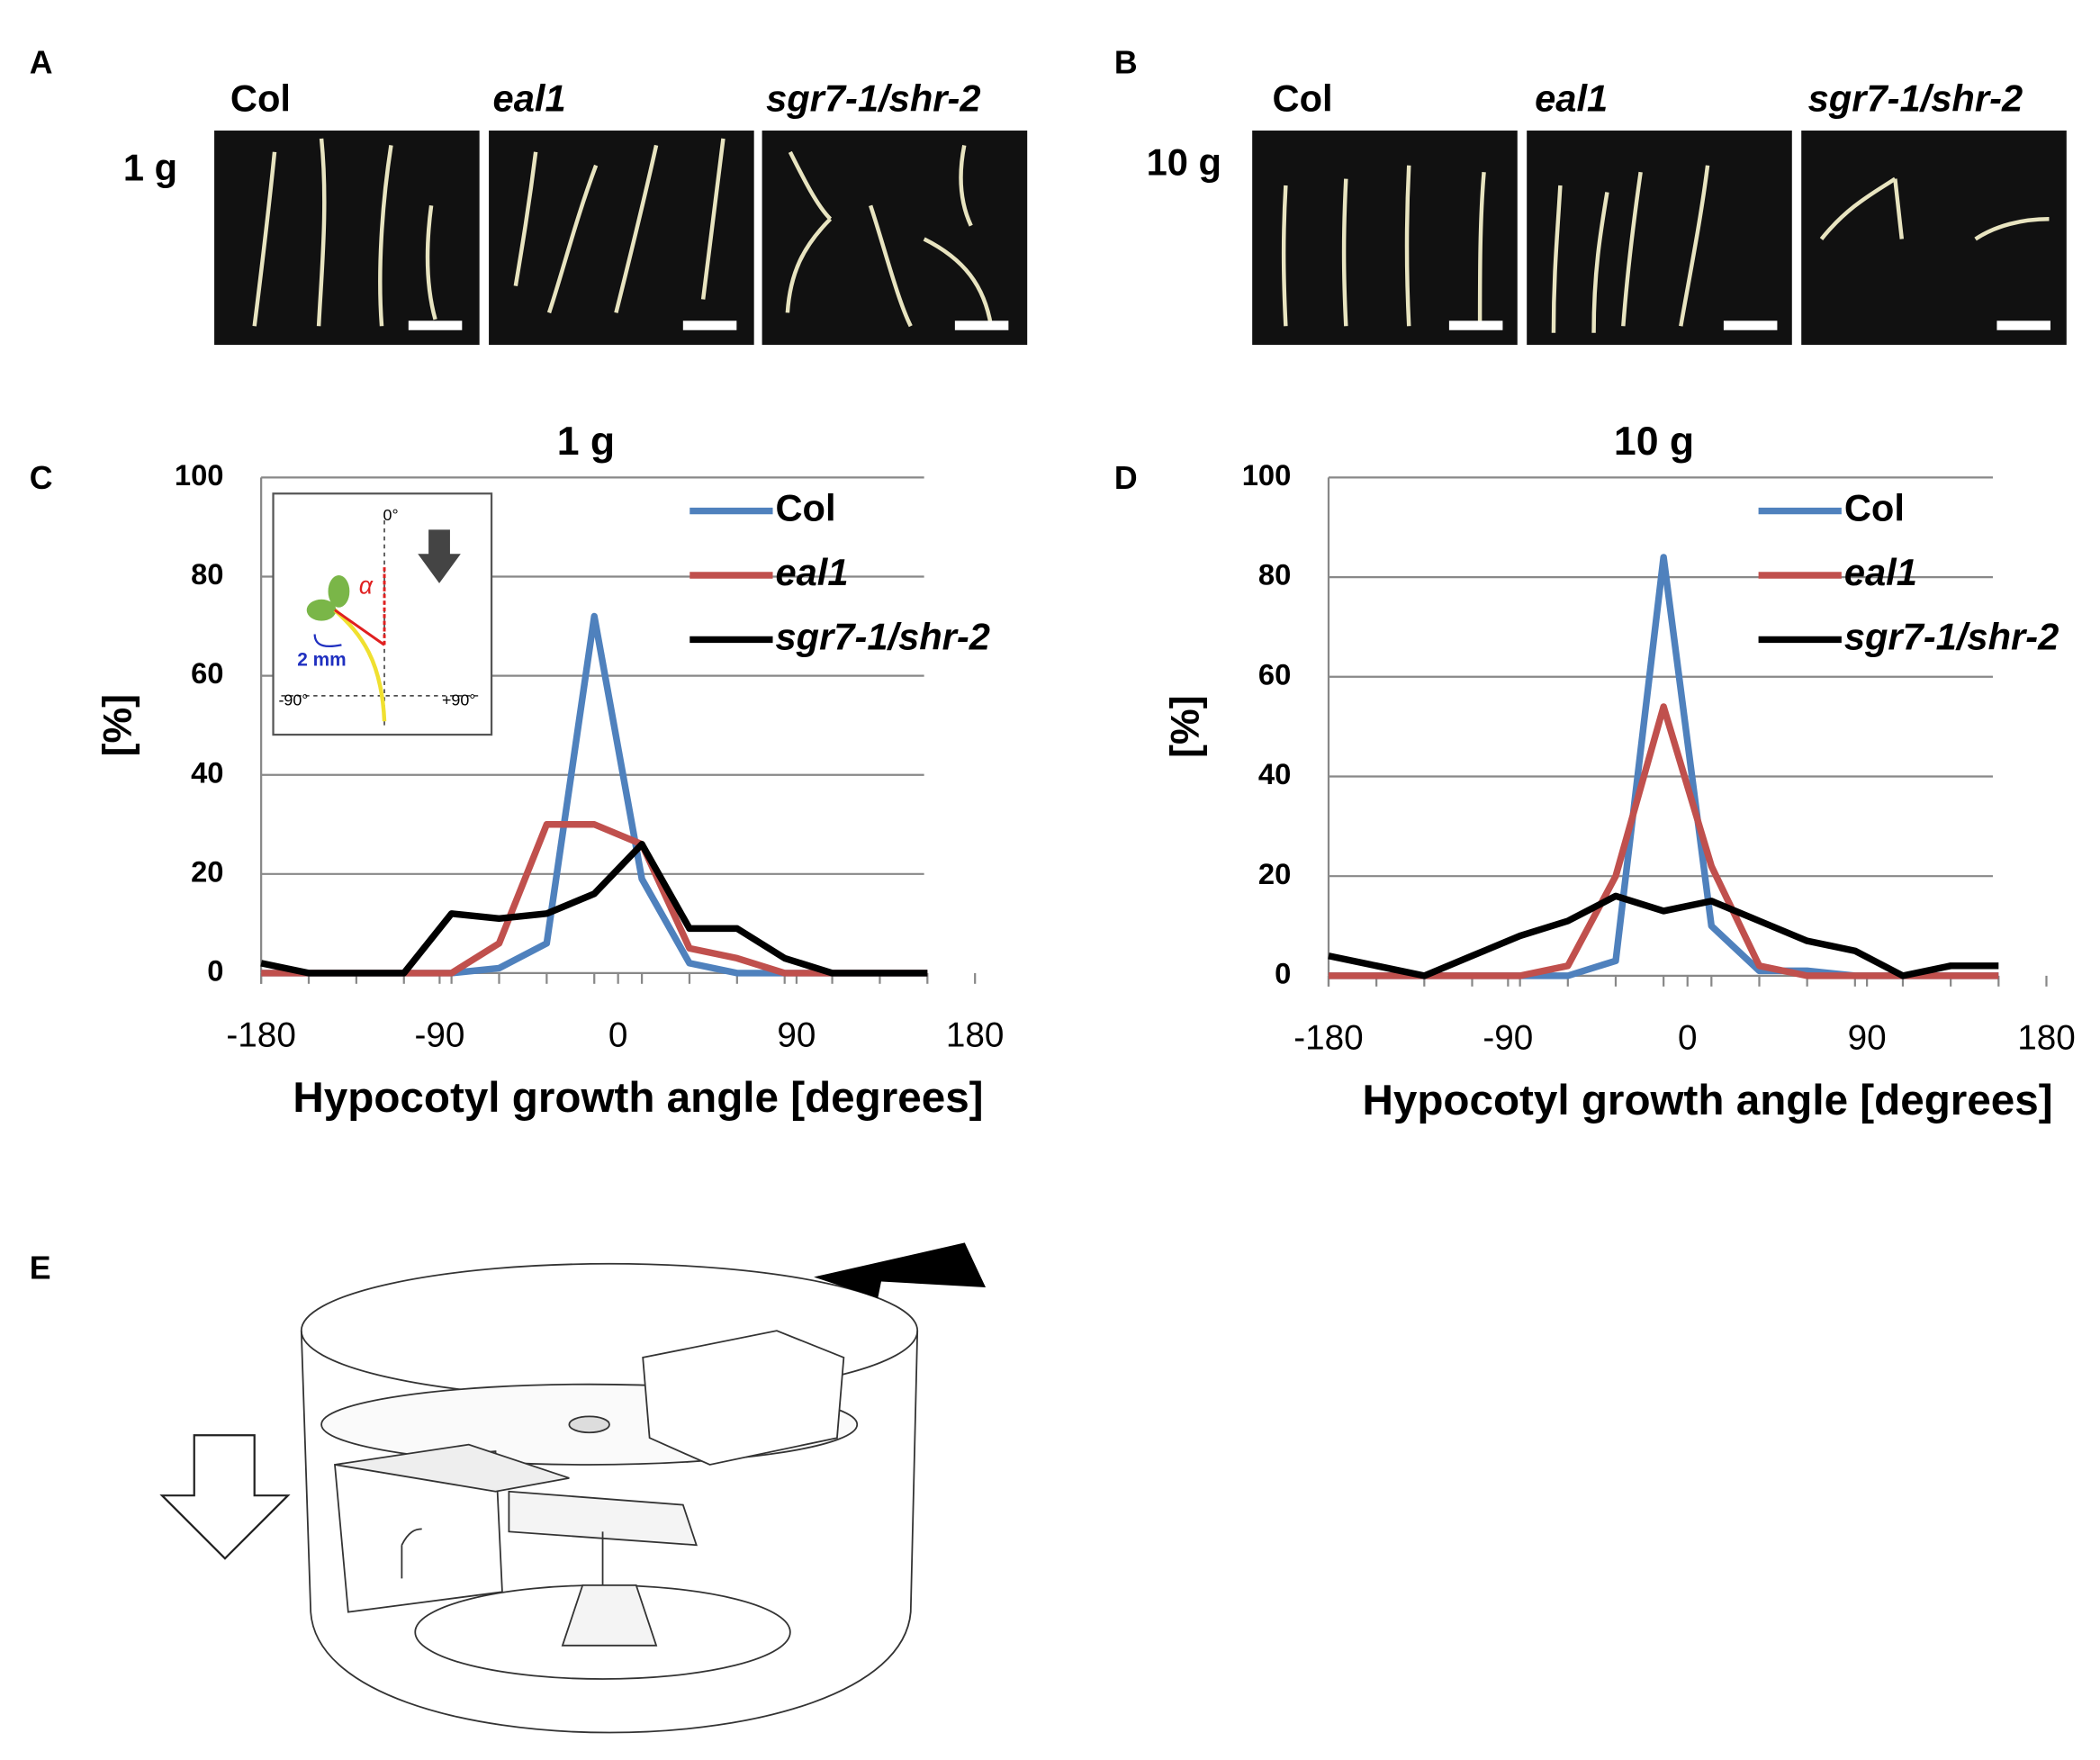 This screenshot has width=2100, height=1760. What do you see at coordinates (391, 515) in the screenshot?
I see `inset-label: 0°` at bounding box center [391, 515].